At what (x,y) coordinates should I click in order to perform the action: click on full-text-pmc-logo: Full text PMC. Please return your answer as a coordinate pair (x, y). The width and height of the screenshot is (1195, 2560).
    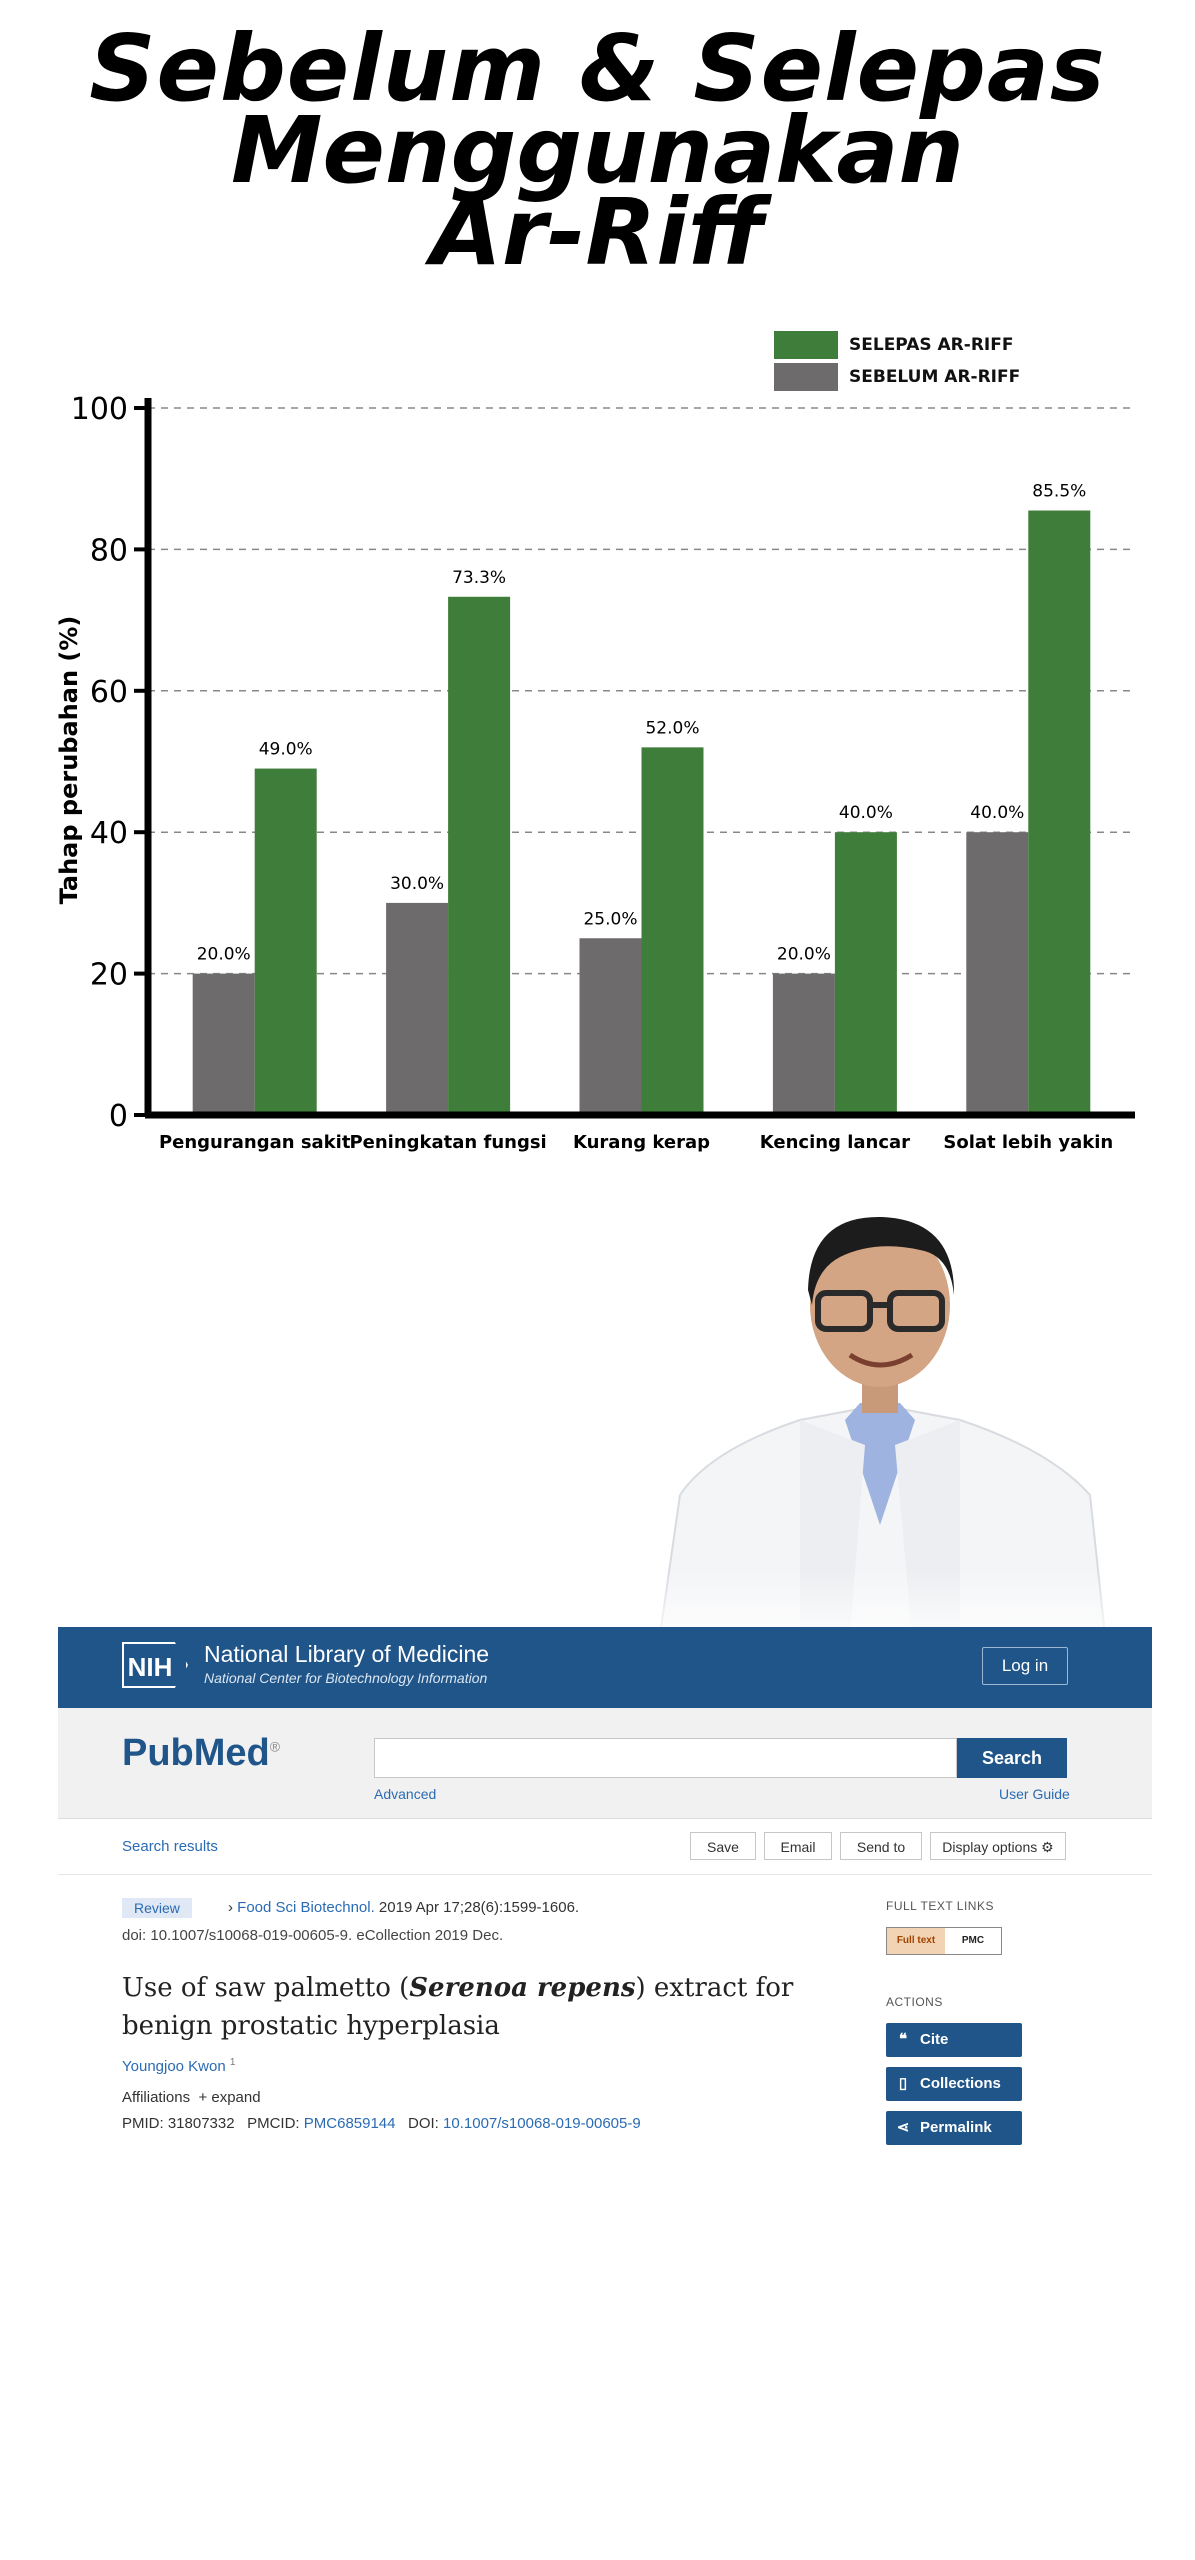
    Looking at the image, I should click on (944, 1941).